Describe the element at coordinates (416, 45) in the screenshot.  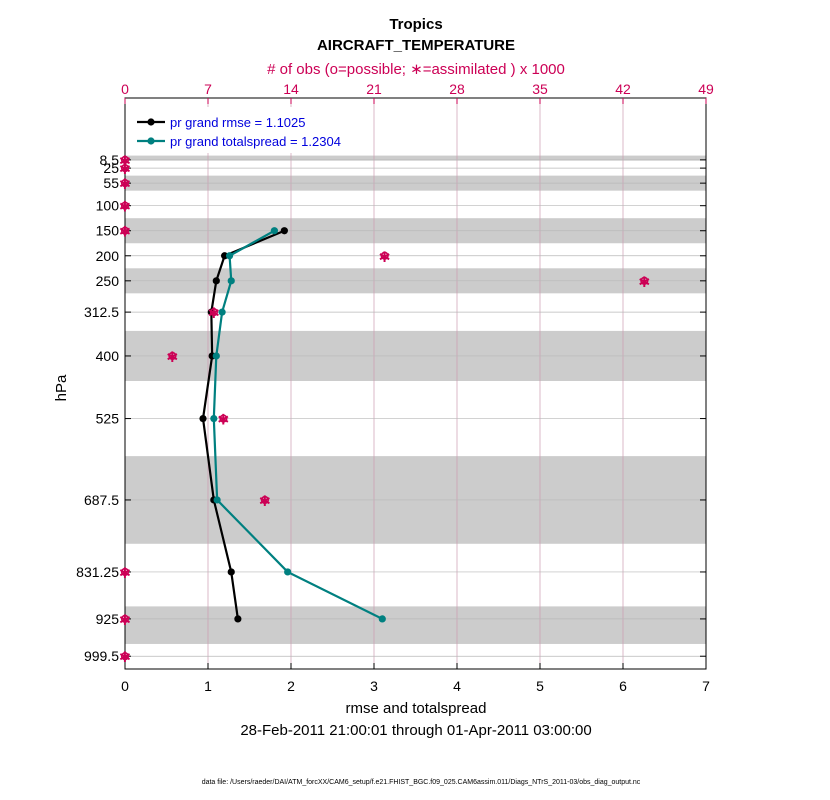
I see `chart-subtitle: AIRCRAFT_TEMPERATURE` at that location.